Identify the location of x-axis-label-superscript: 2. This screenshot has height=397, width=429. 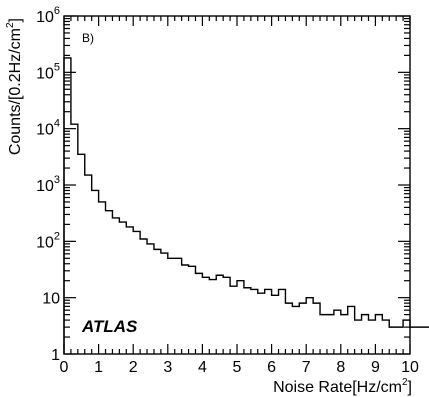
(405, 382).